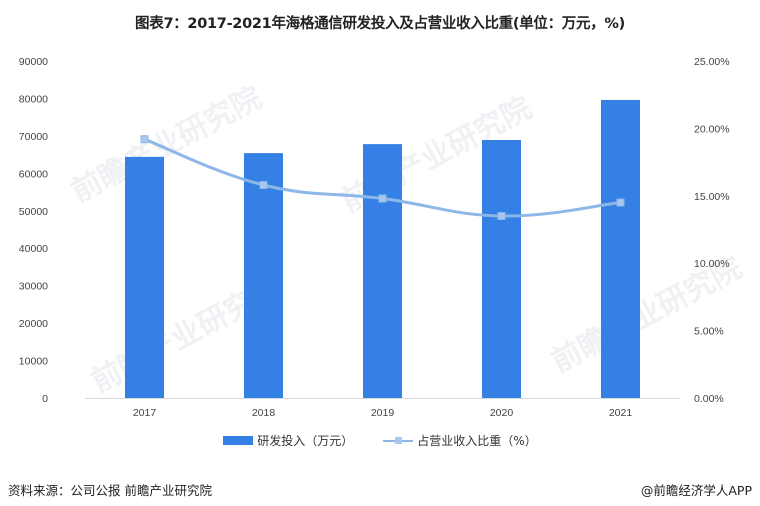  I want to click on legend-item-bar: 研发投入（万元）, so click(288, 440).